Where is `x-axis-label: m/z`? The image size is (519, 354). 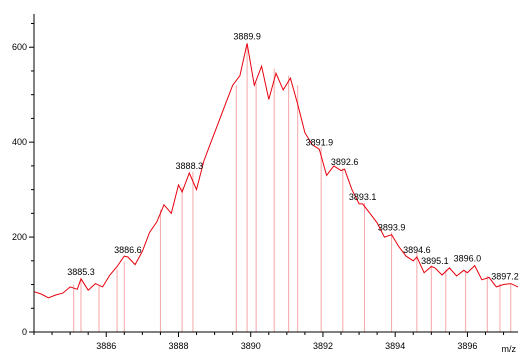 x-axis-label: m/z is located at coordinates (509, 349).